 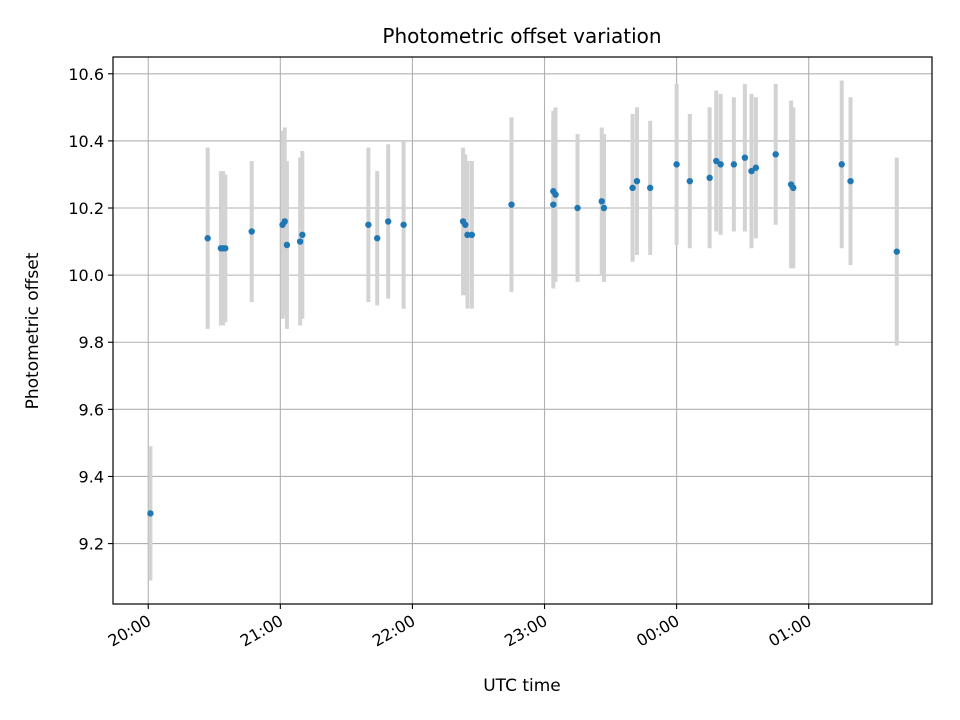 What do you see at coordinates (90, 309) in the screenshot?
I see `y-axis-ticks: 9.2 9.4 9.6 9.8 10.0 10.2 10.4 10.6` at bounding box center [90, 309].